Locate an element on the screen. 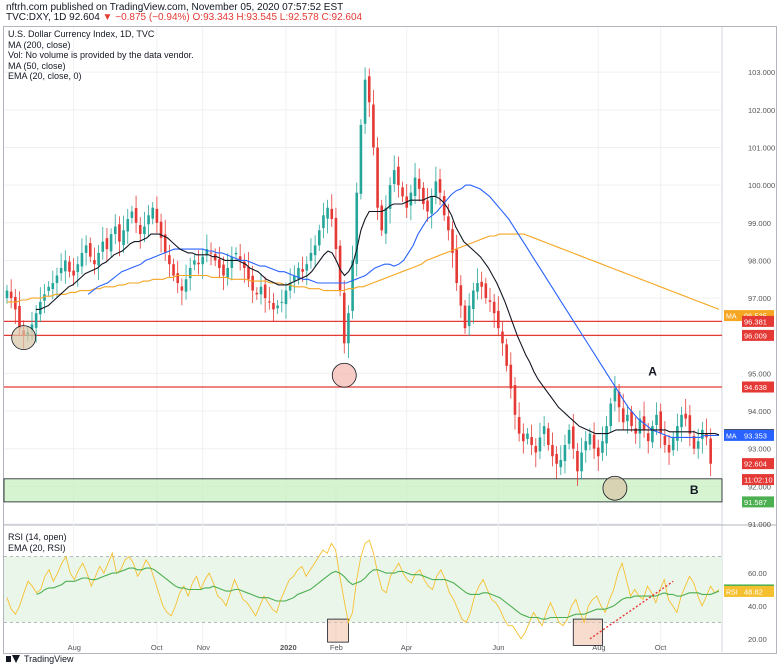  price-label: 96.381 is located at coordinates (755, 321).